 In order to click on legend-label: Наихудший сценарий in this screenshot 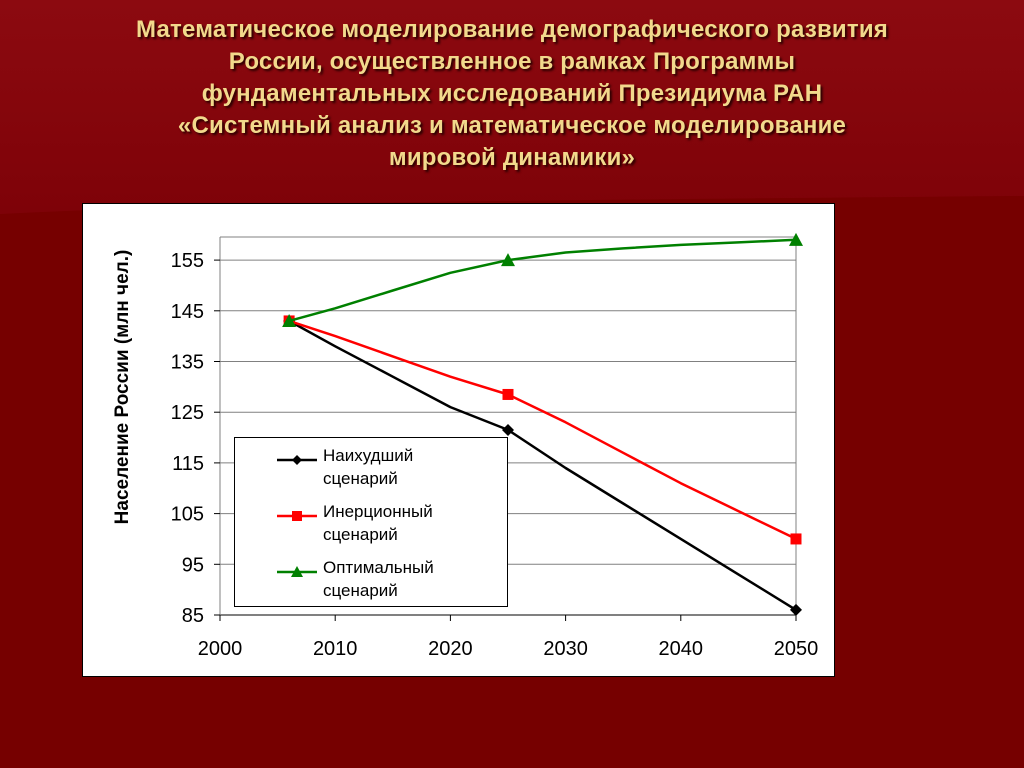, I will do `click(413, 467)`.